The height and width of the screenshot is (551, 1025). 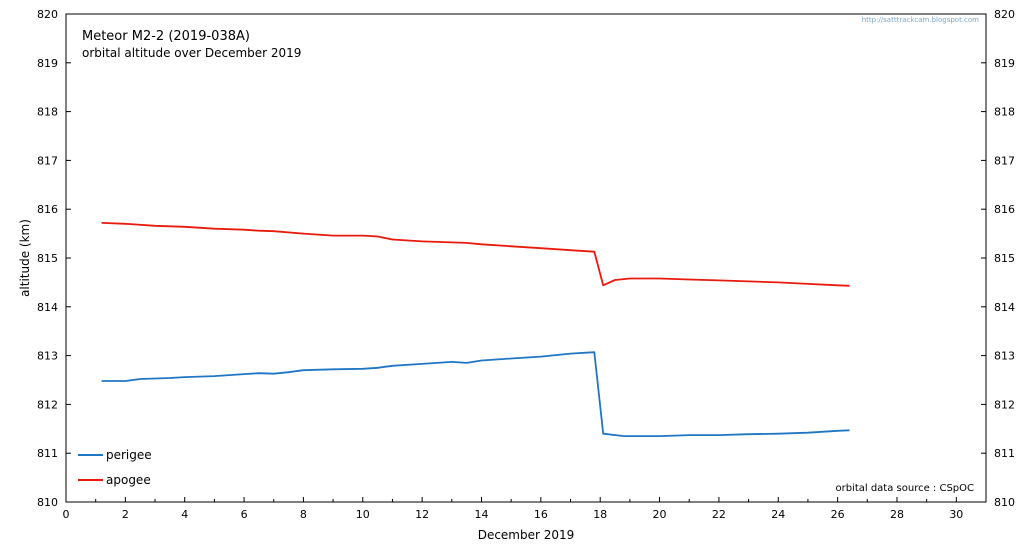 What do you see at coordinates (184, 514) in the screenshot?
I see `x-tick-label: 4` at bounding box center [184, 514].